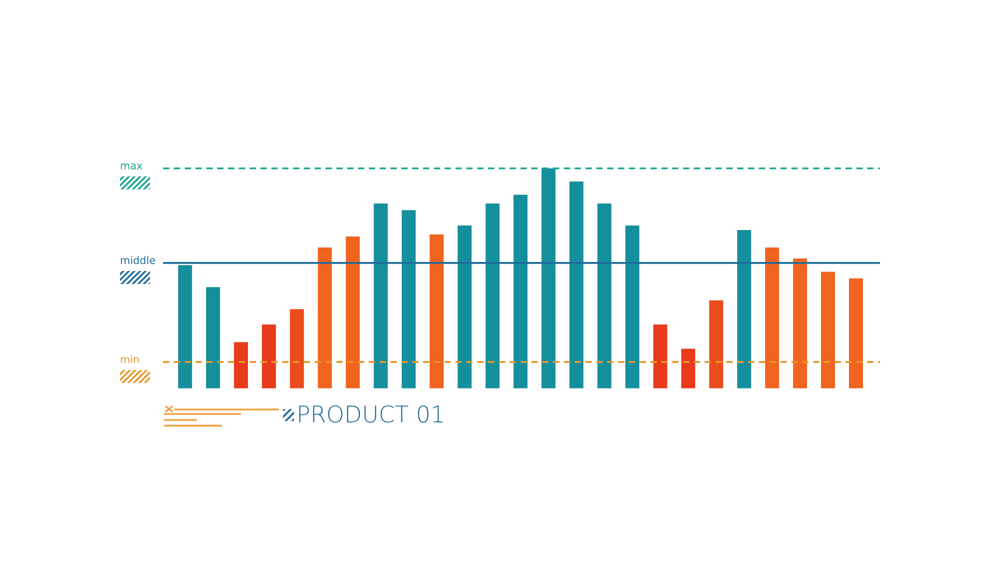 The image size is (1000, 562). I want to click on ref-line-label: max, so click(131, 167).